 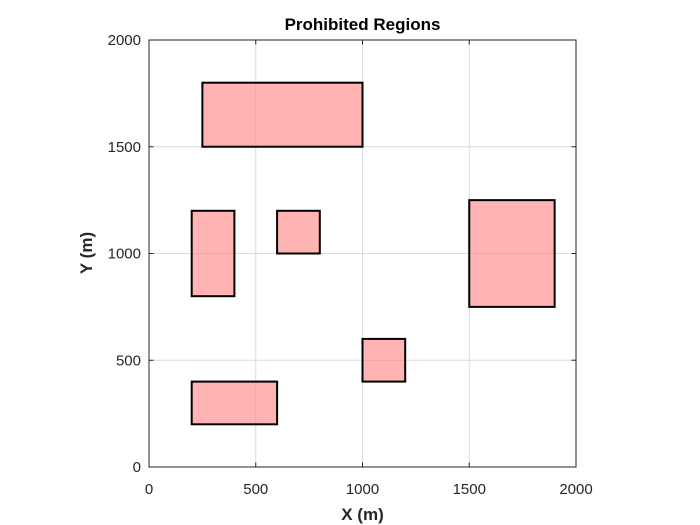 I want to click on y-axis-label: Y (m), so click(x=86, y=253).